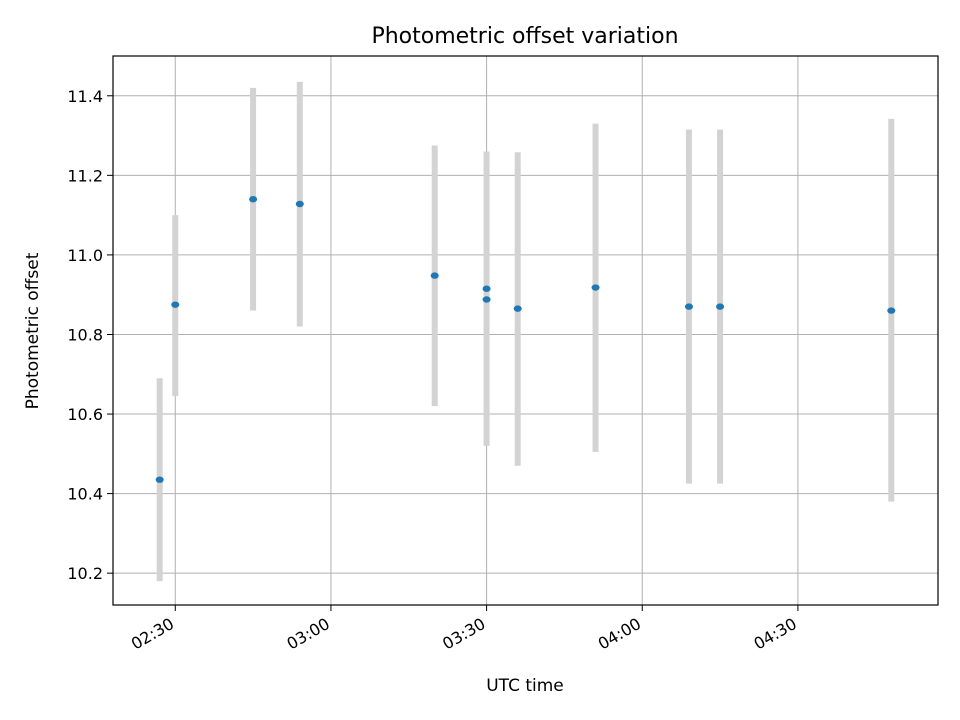 The image size is (960, 720). What do you see at coordinates (85, 494) in the screenshot?
I see `y-tick-label-1: 10.4` at bounding box center [85, 494].